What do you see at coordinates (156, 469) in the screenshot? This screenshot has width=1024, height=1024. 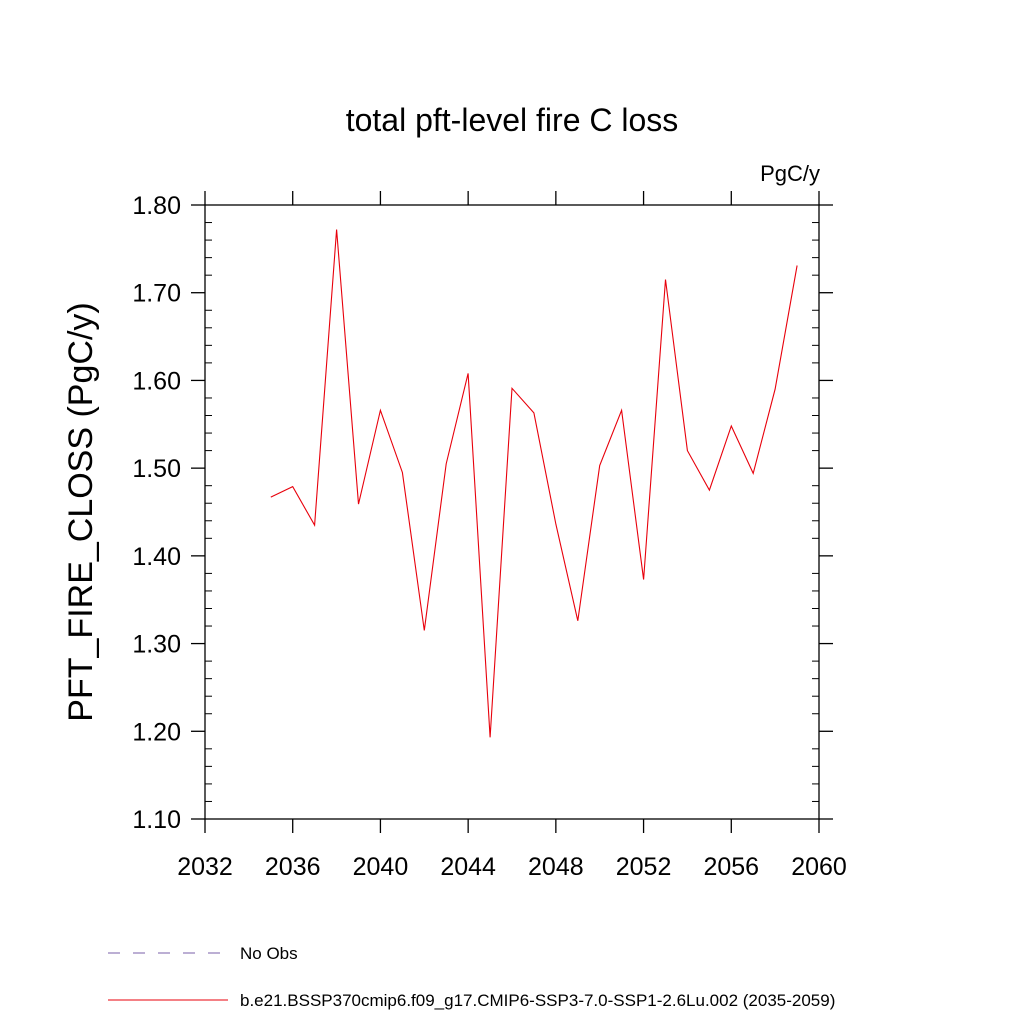 I see `y-tick-label-4: 1.50` at bounding box center [156, 469].